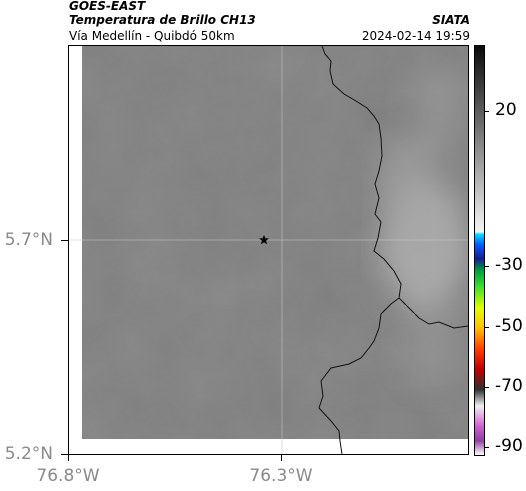  Describe the element at coordinates (509, 386) in the screenshot. I see `colorbar-label: -70` at that location.